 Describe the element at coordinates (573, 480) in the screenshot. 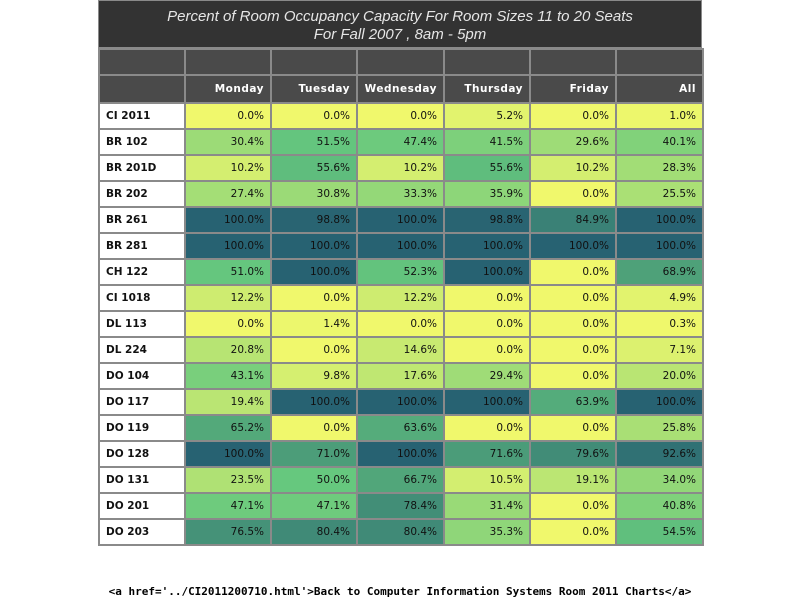

I see `heatmap-cell: 19.1%` at that location.